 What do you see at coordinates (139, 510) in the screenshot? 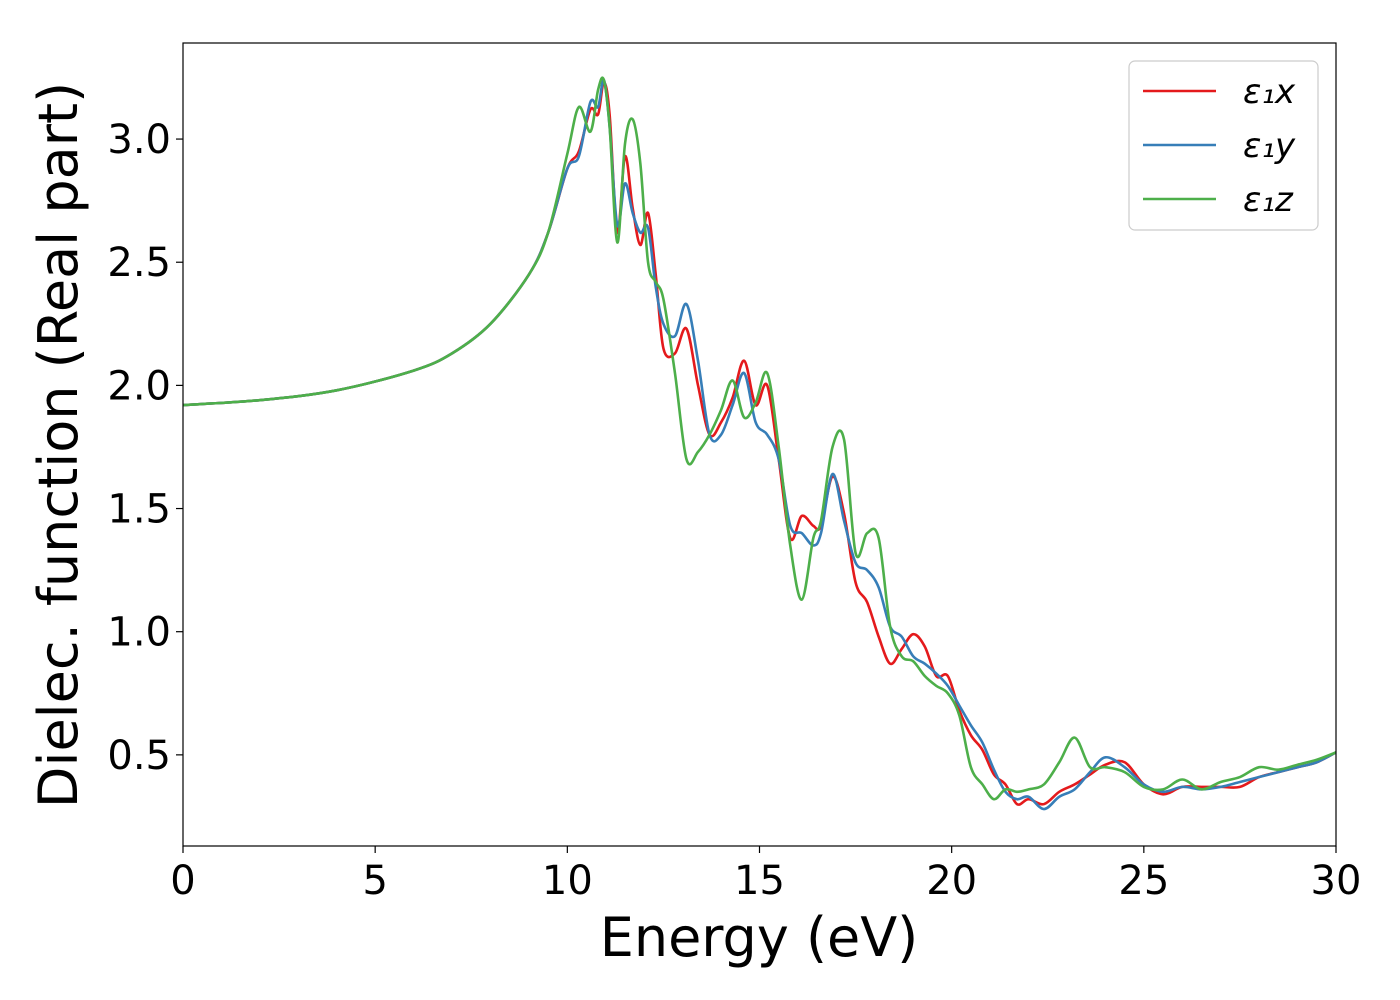
I see `y-tick-label: 1.5` at bounding box center [139, 510].